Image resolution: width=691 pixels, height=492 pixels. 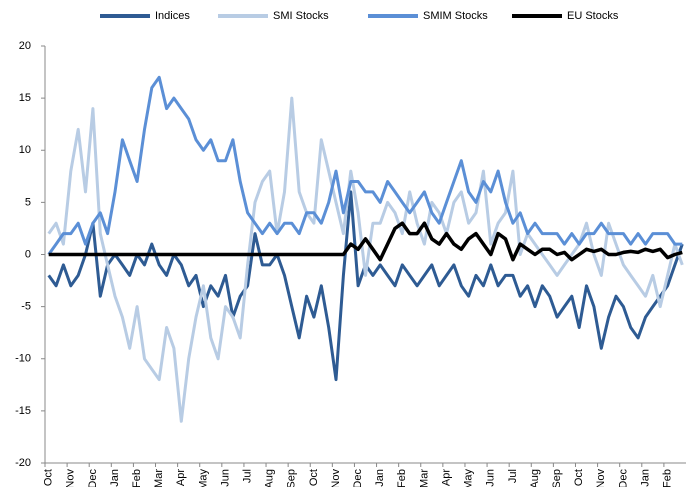 What do you see at coordinates (365, 241) in the screenshot?
I see `series-line` at bounding box center [365, 241].